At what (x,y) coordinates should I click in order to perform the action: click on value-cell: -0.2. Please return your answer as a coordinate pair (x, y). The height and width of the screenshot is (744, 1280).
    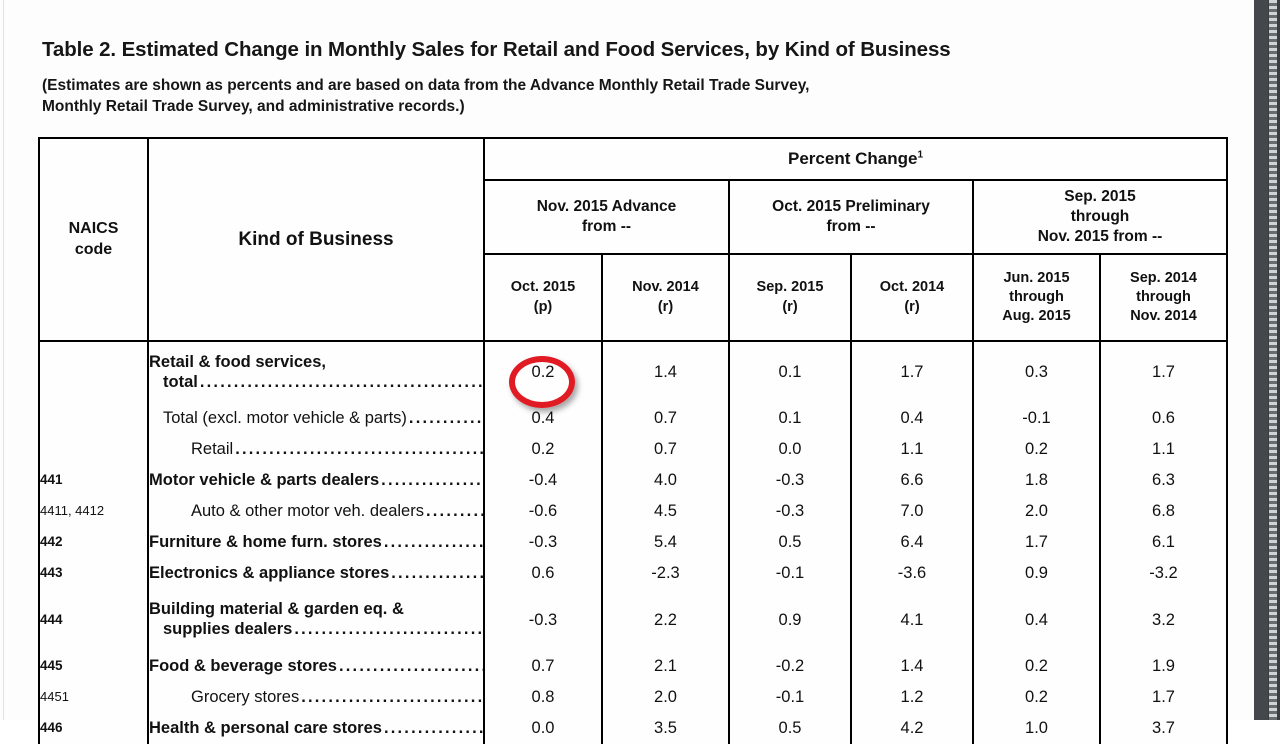
    Looking at the image, I should click on (790, 666).